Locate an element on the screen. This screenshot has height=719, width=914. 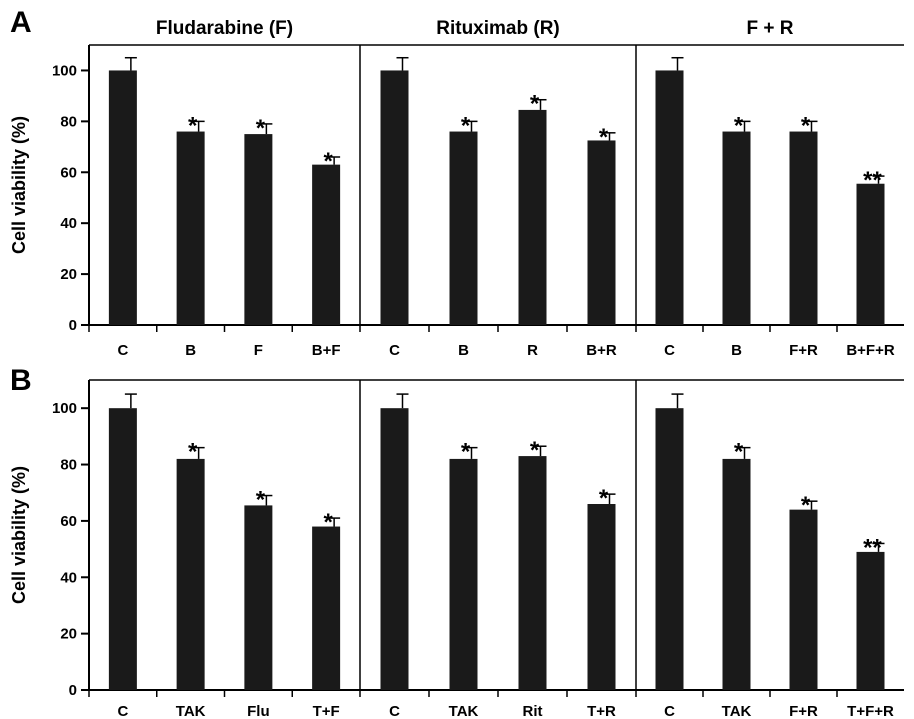
category-label: F is located at coordinates (258, 350).